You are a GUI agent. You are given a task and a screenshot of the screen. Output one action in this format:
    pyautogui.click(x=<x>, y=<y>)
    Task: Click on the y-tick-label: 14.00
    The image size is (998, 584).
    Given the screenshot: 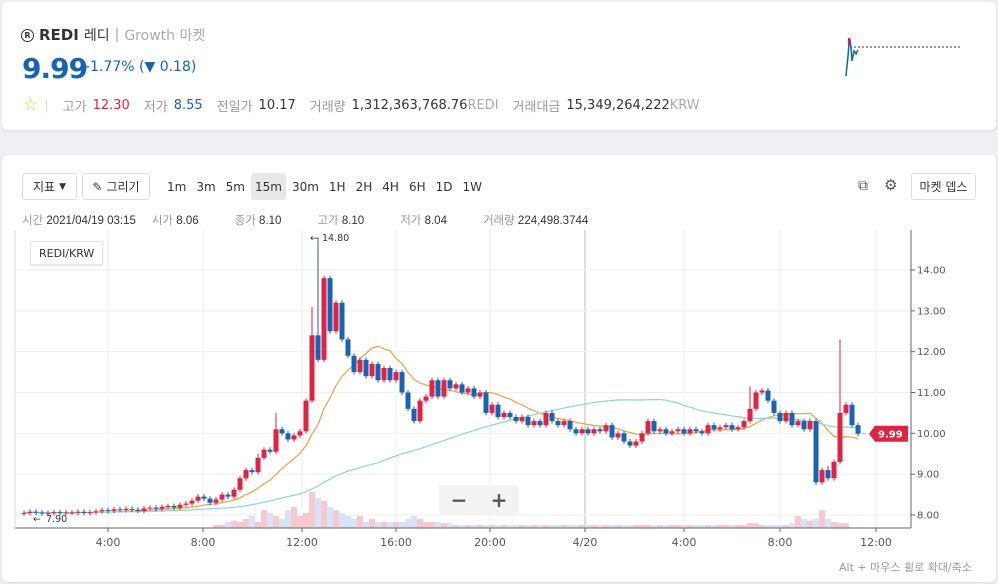 What is the action you would take?
    pyautogui.click(x=931, y=271)
    